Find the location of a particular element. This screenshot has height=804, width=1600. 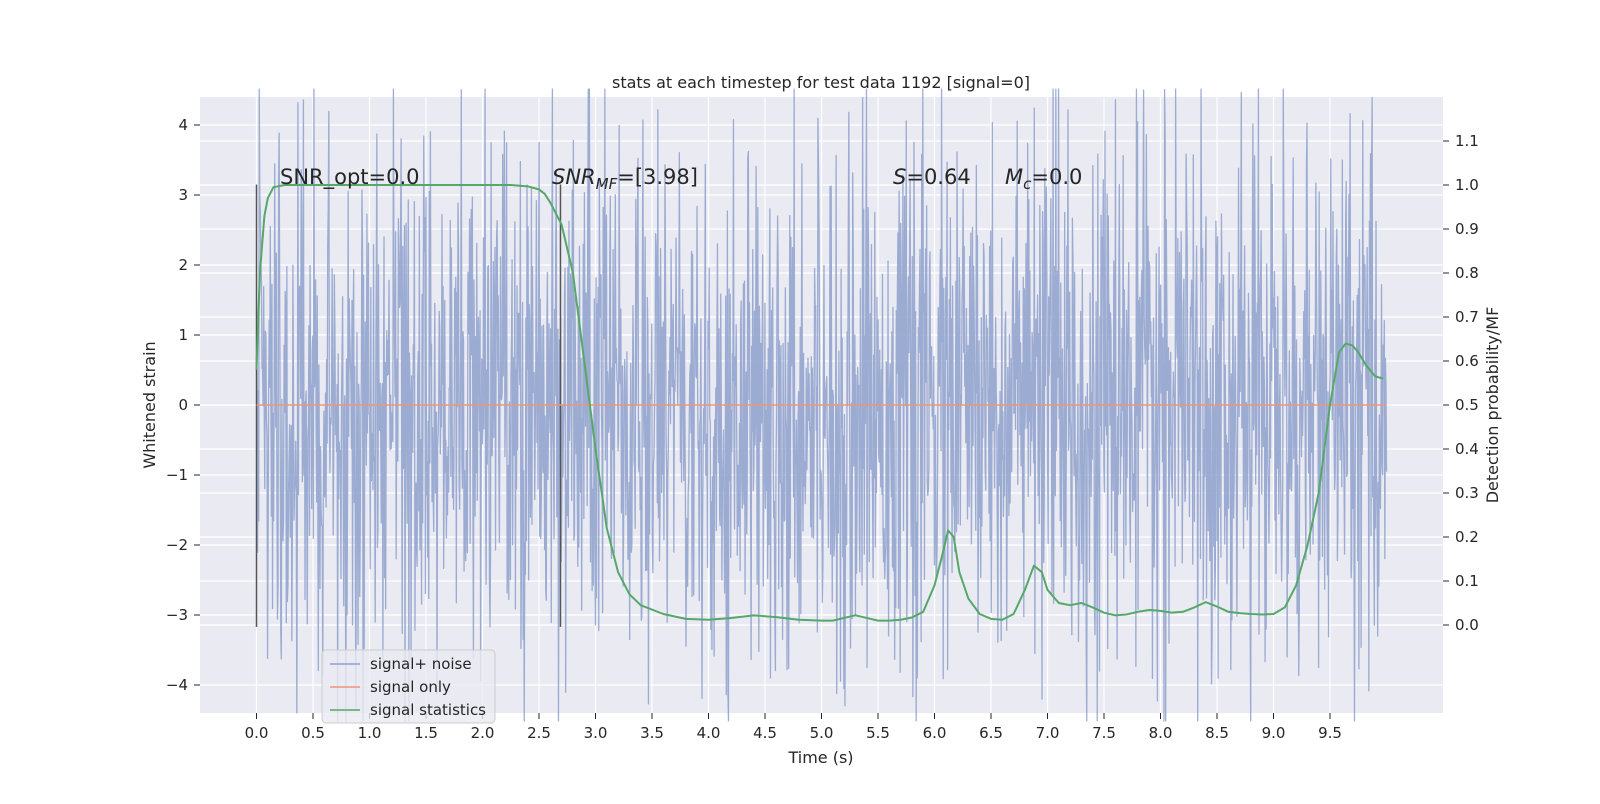

x-tick-label-1: 0.5 is located at coordinates (313, 733).